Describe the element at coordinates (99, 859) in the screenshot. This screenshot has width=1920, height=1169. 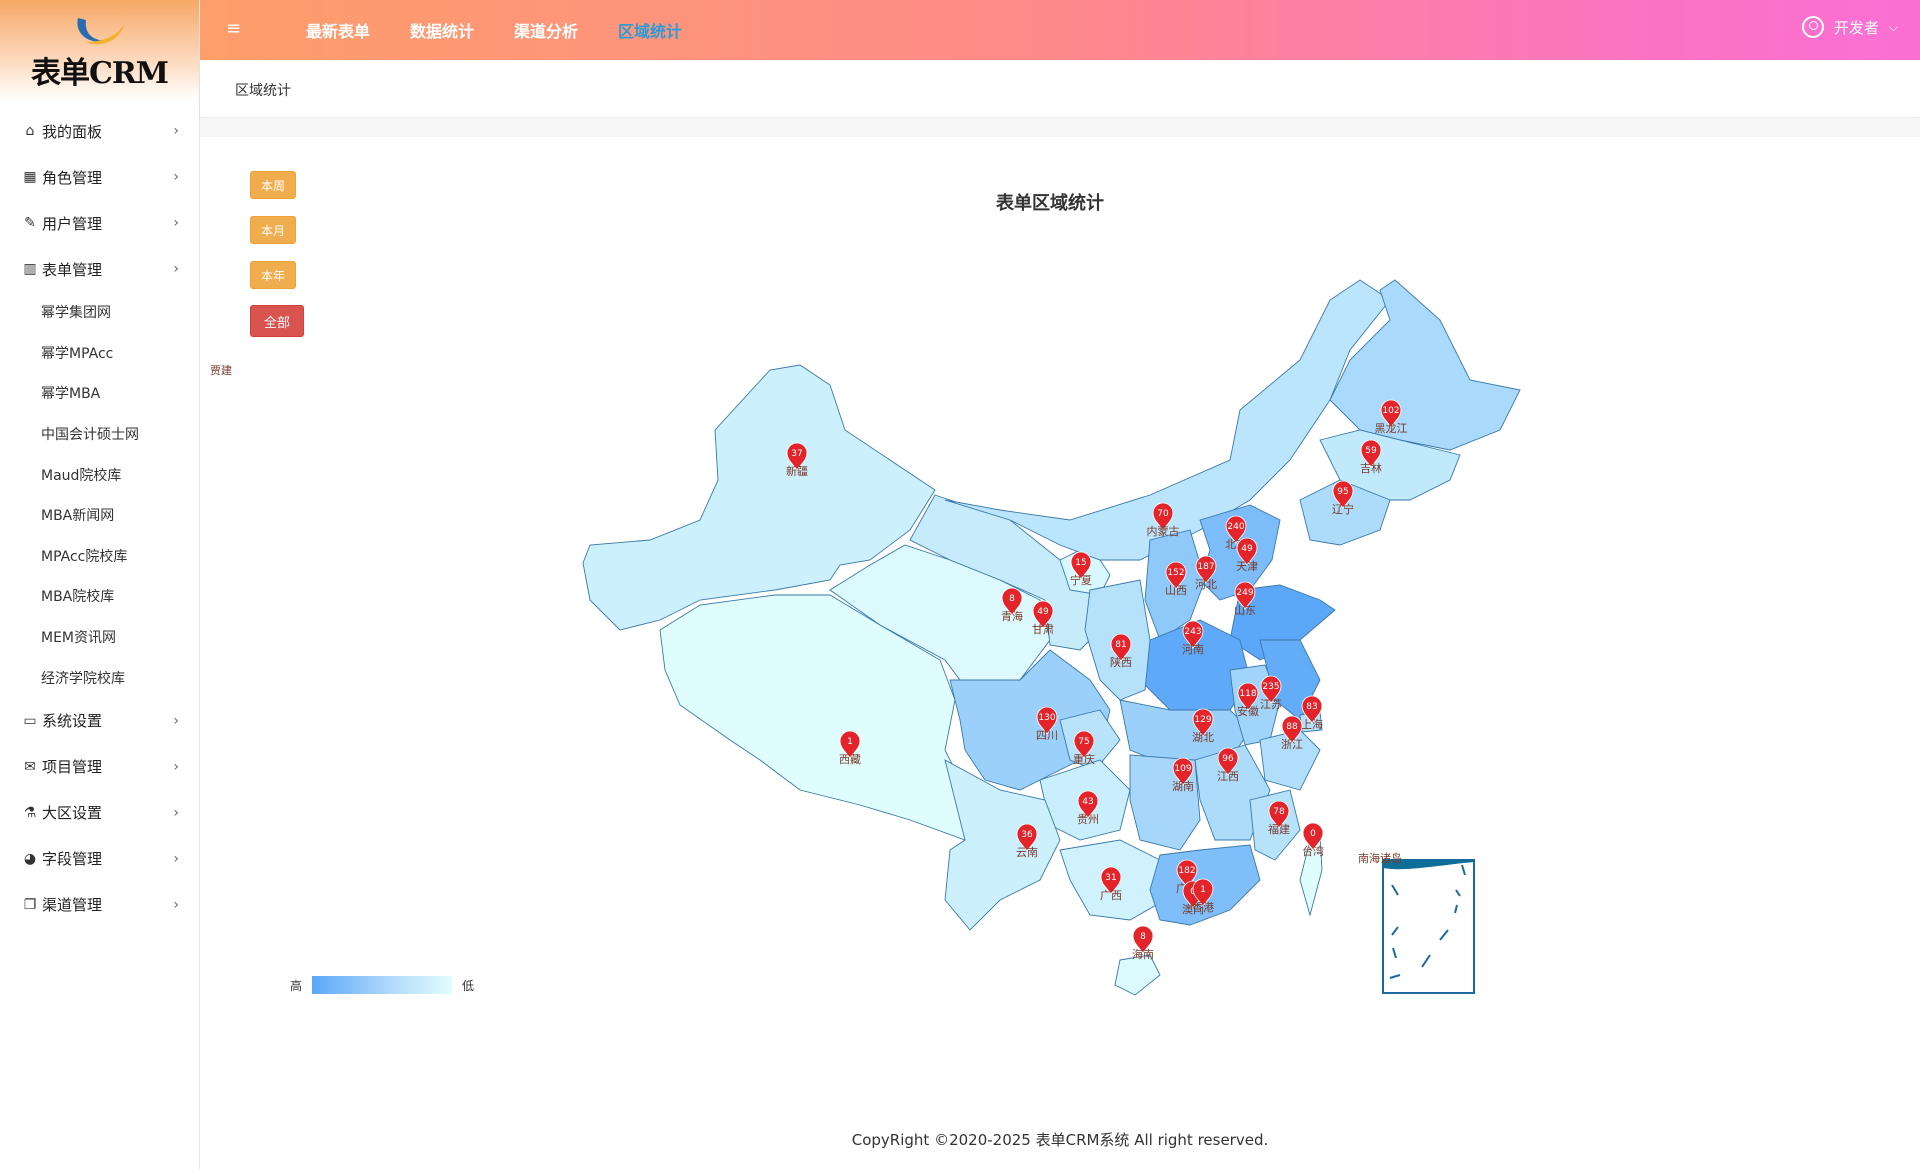
I see `sidebar-item-fields: ◕ 字段管理 ›` at that location.